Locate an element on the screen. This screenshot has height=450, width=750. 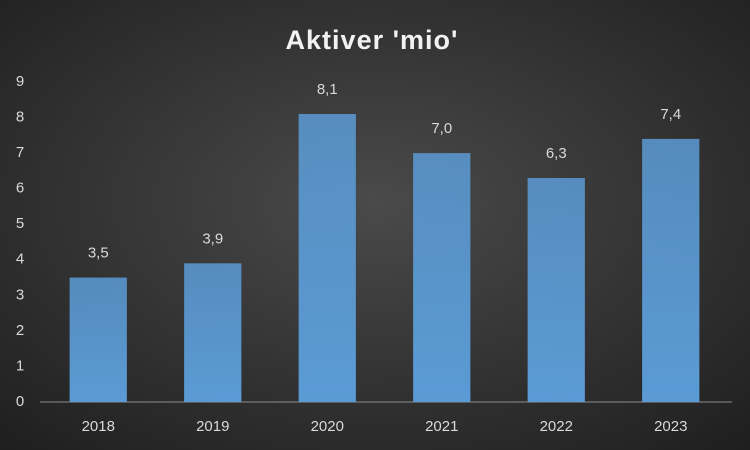
y-tick-label: 3 is located at coordinates (20, 294).